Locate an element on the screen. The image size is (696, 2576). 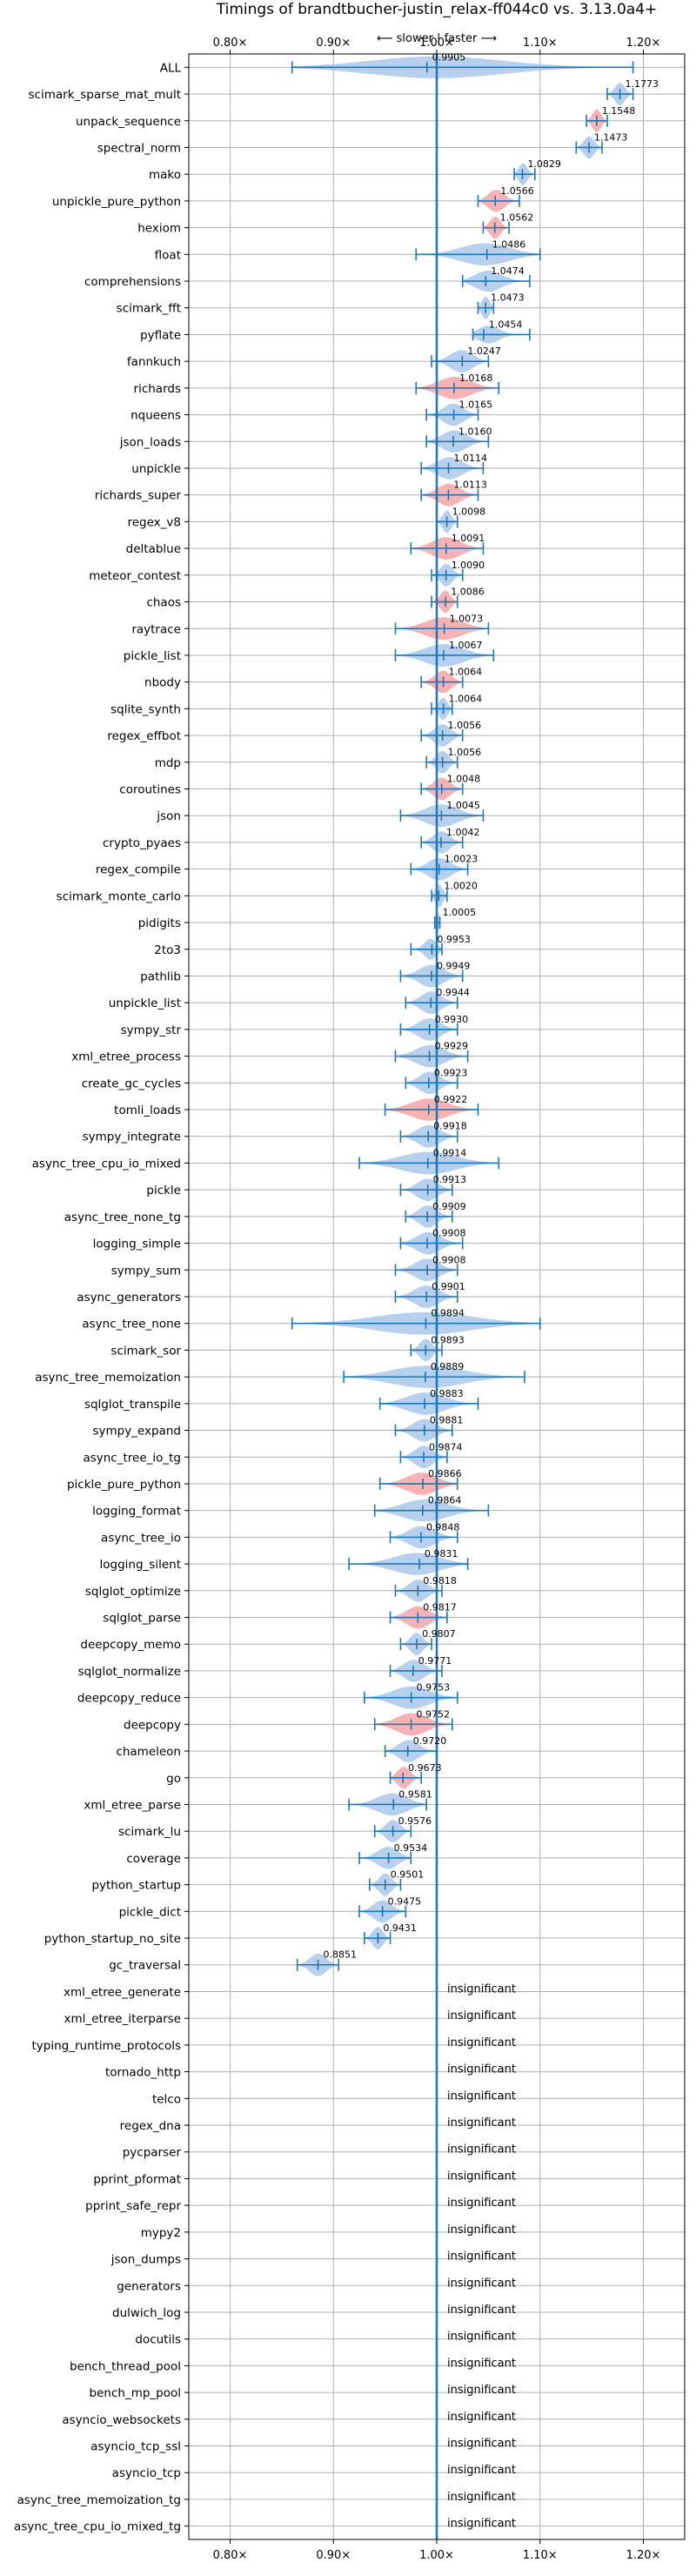
x-tick-label-top: 1.00× is located at coordinates (436, 43).